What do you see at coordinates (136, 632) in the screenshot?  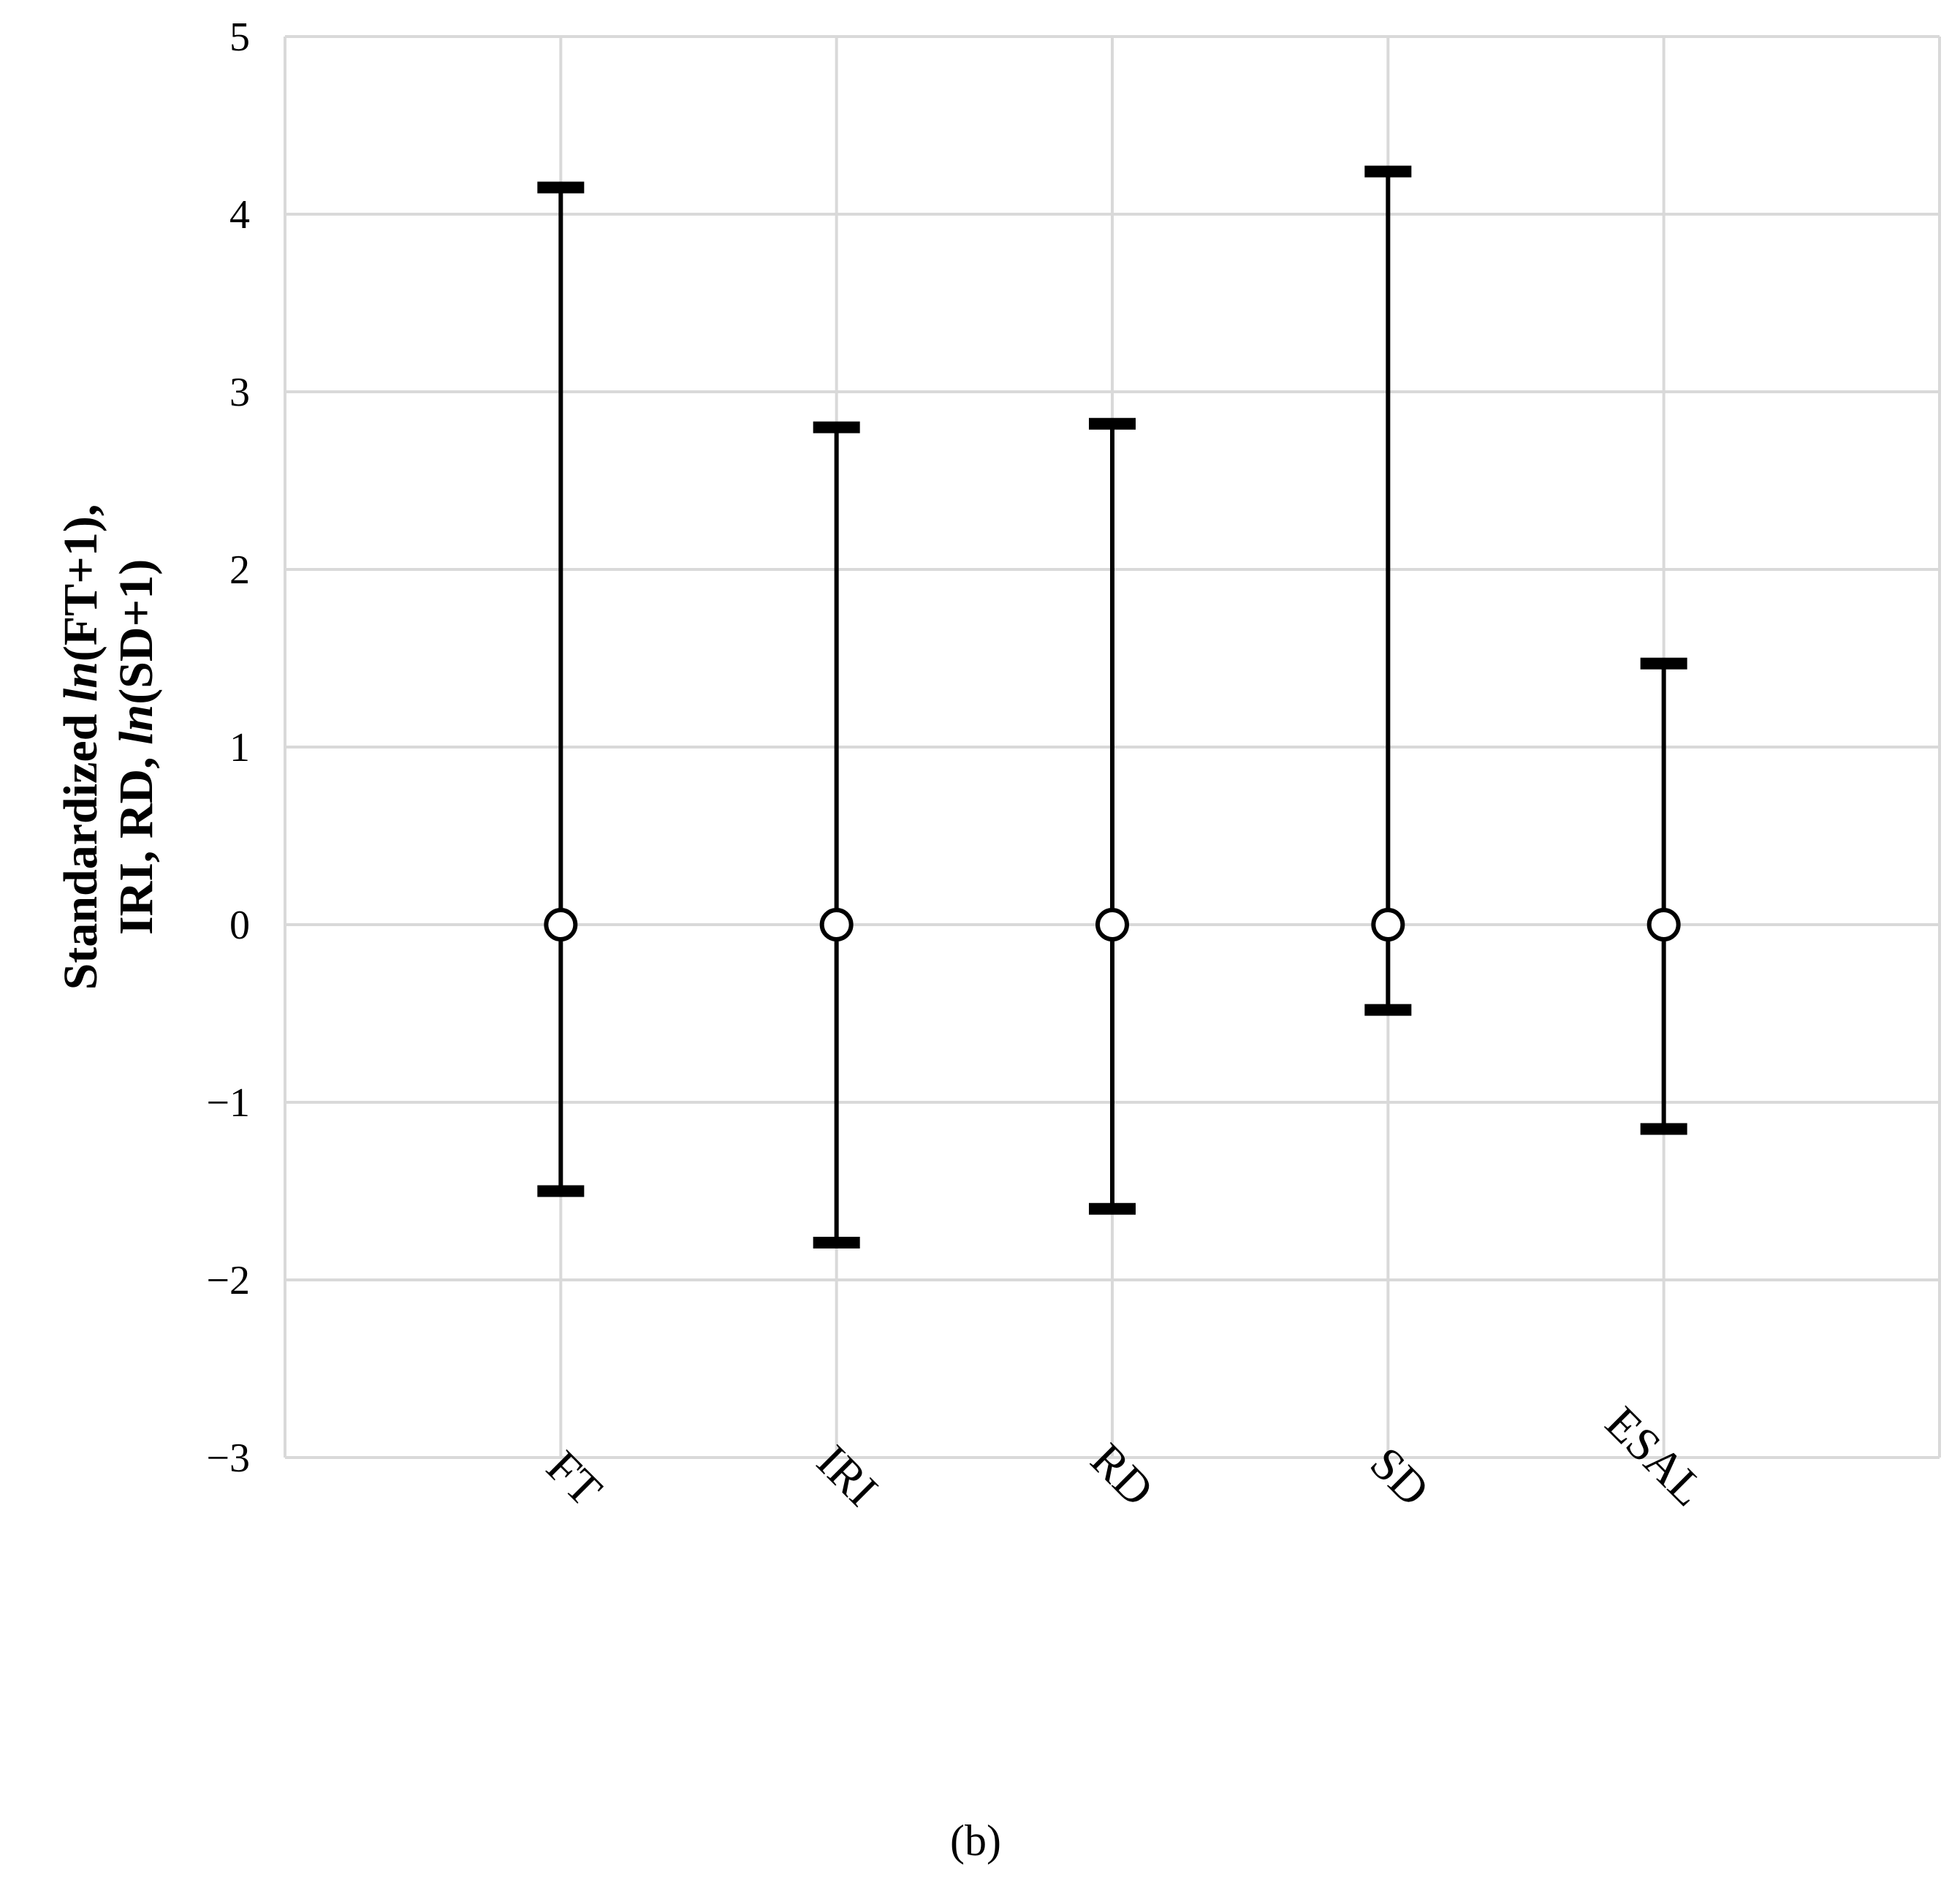 I see `y-axis-label-segment: (SD+1)` at bounding box center [136, 632].